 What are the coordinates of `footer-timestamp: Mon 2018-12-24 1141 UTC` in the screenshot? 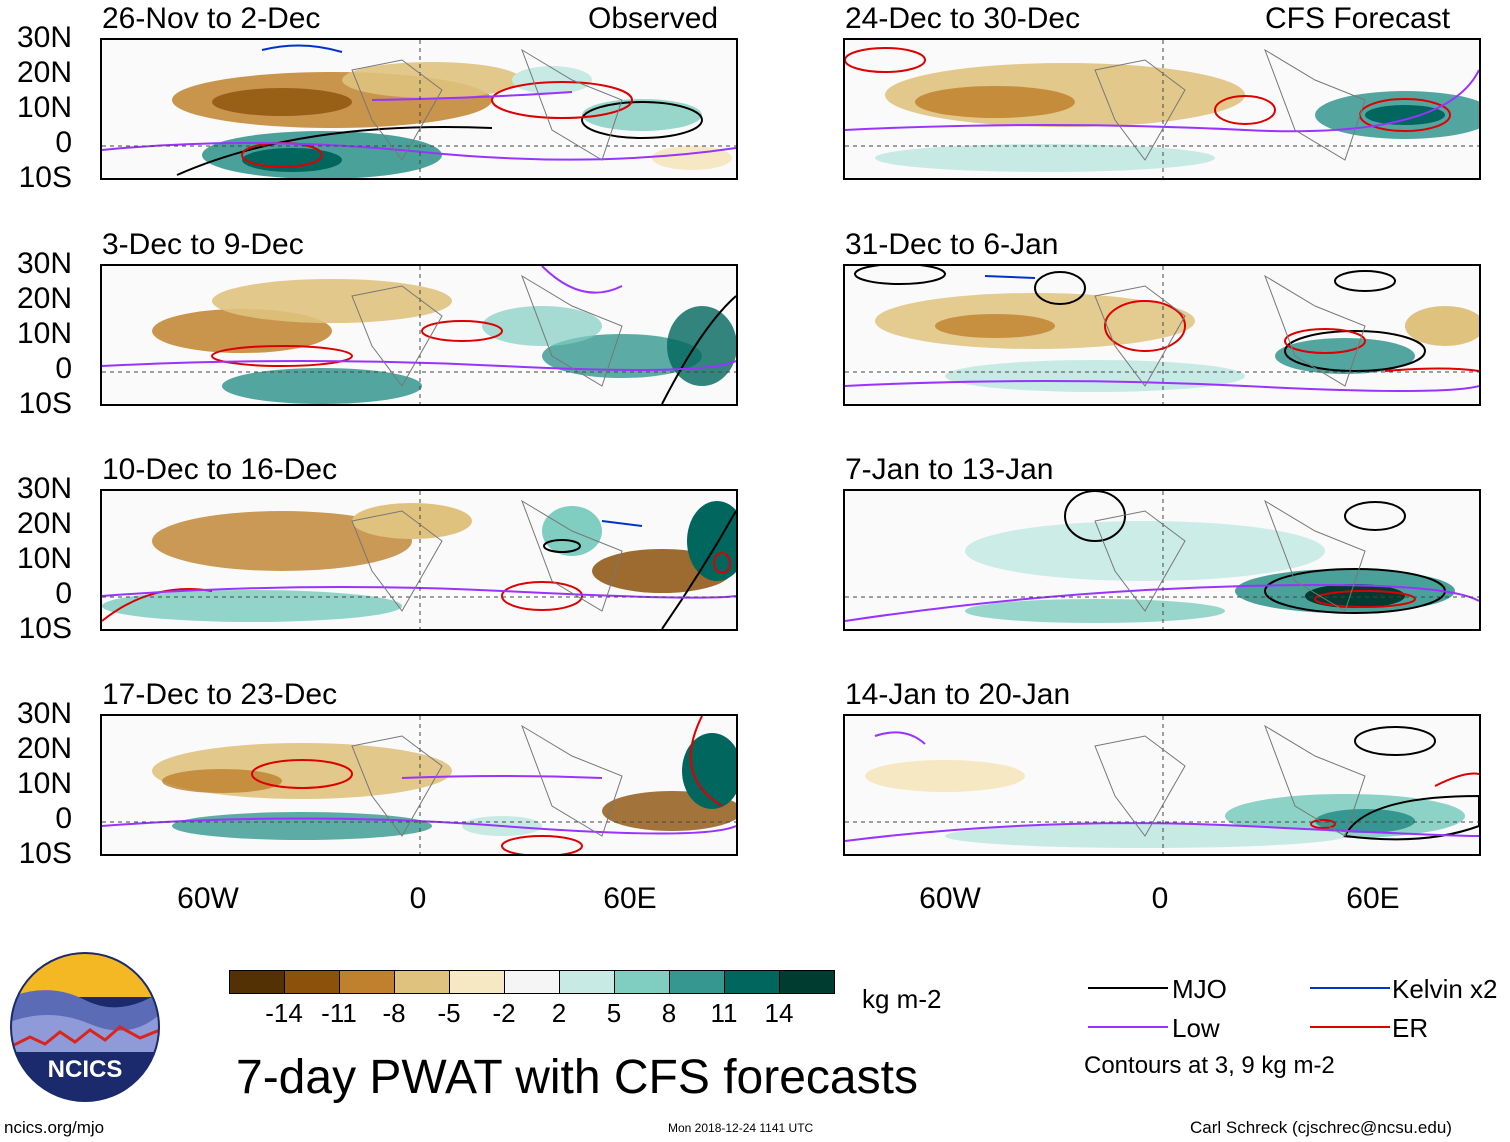 It's located at (741, 1128).